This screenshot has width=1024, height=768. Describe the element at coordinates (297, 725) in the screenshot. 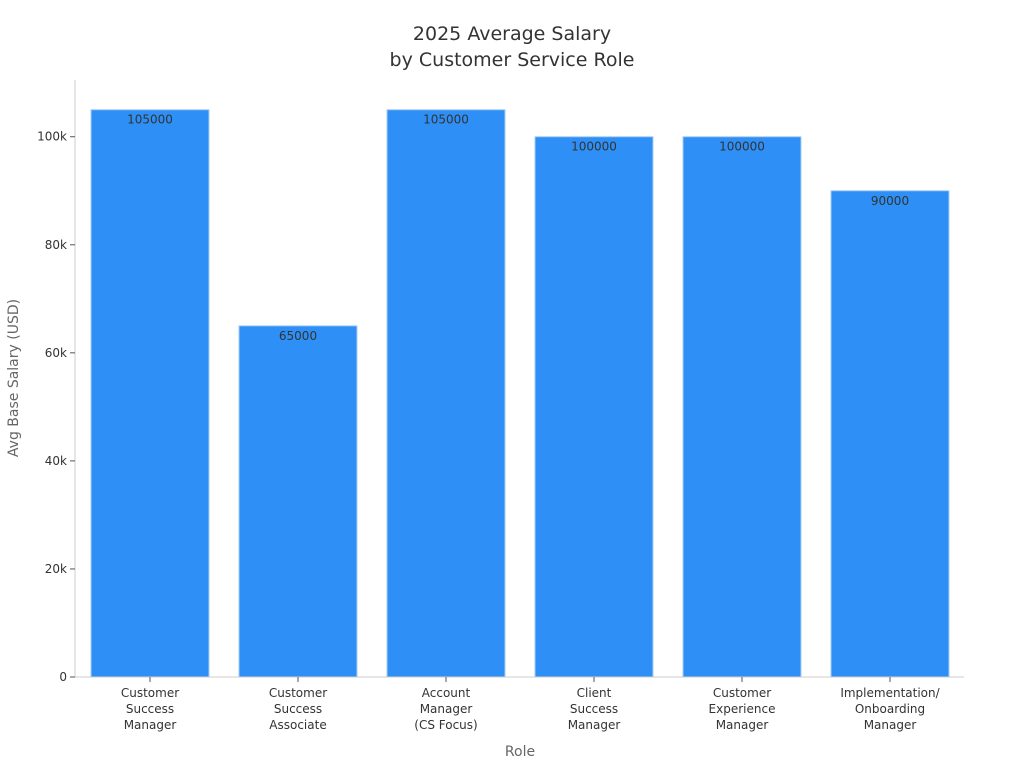

I see `x-tick-label-1-2: Associate` at that location.